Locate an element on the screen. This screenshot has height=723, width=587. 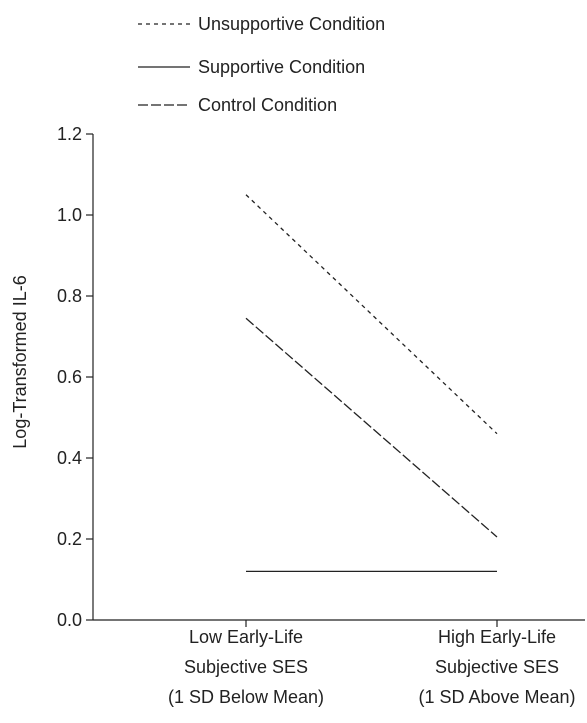
legend-label: Control Condition is located at coordinates (267, 105).